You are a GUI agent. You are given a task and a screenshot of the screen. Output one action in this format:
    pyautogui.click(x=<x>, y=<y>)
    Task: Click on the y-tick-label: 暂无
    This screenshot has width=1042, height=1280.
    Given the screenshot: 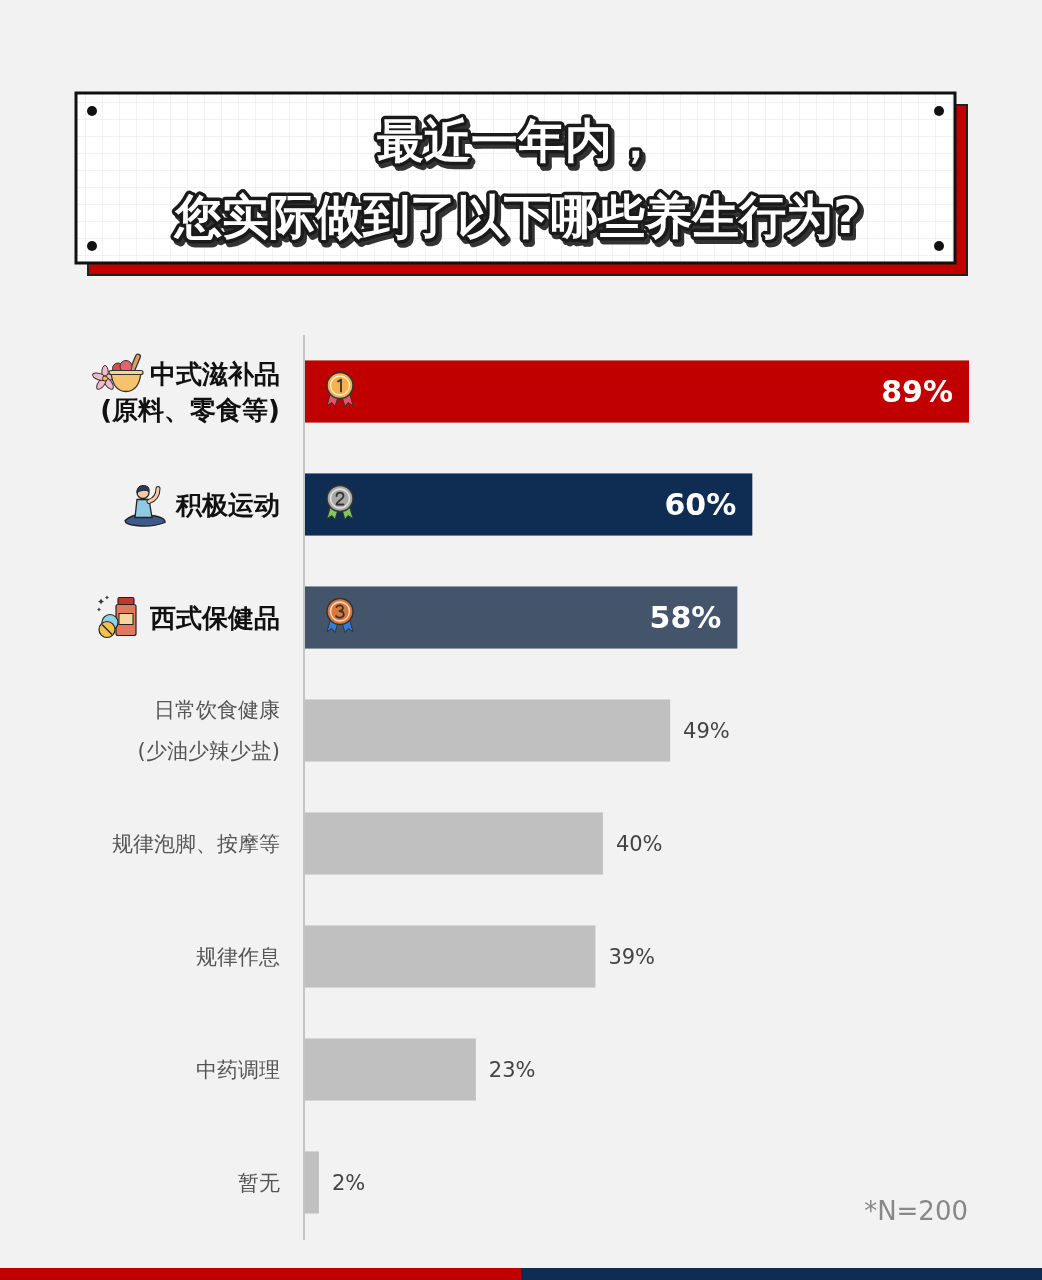 What is the action you would take?
    pyautogui.click(x=259, y=1182)
    